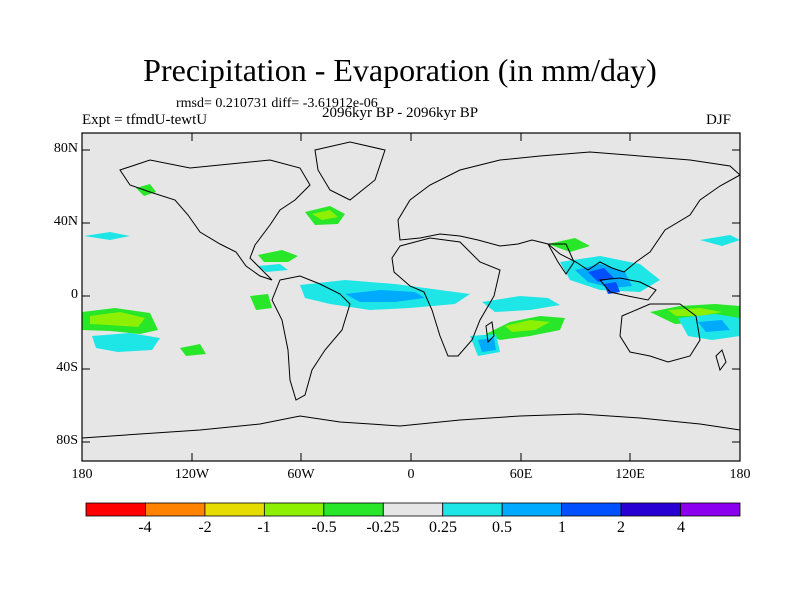  What do you see at coordinates (311, 338) in the screenshot?
I see `coast-south-america` at bounding box center [311, 338].